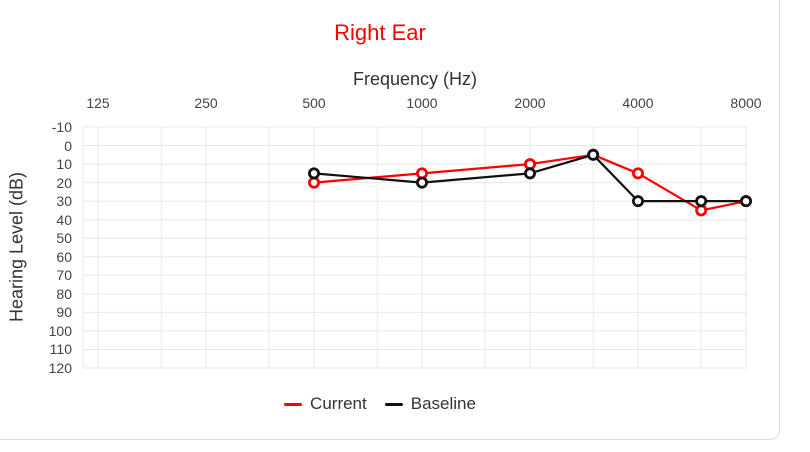 This screenshot has height=452, width=810. I want to click on data-point-baseline-3000hz, so click(593, 154).